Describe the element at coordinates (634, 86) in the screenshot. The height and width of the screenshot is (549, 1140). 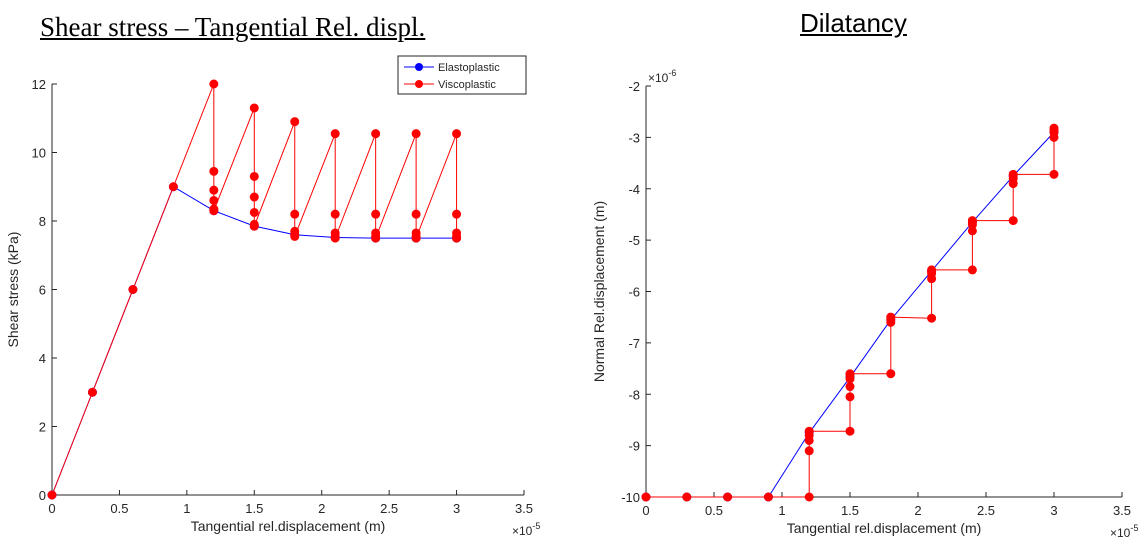
I see `y-tick-label: -2` at that location.